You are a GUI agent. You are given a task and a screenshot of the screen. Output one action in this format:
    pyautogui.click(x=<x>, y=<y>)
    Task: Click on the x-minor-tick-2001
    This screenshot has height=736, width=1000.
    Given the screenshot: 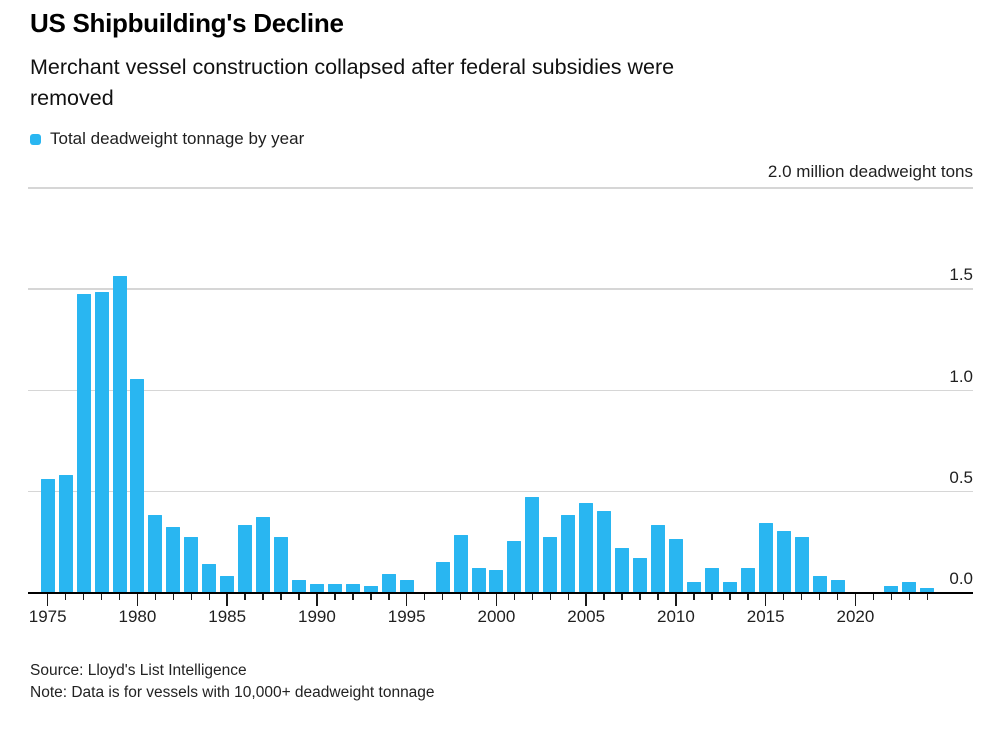 What is the action you would take?
    pyautogui.click(x=514, y=597)
    